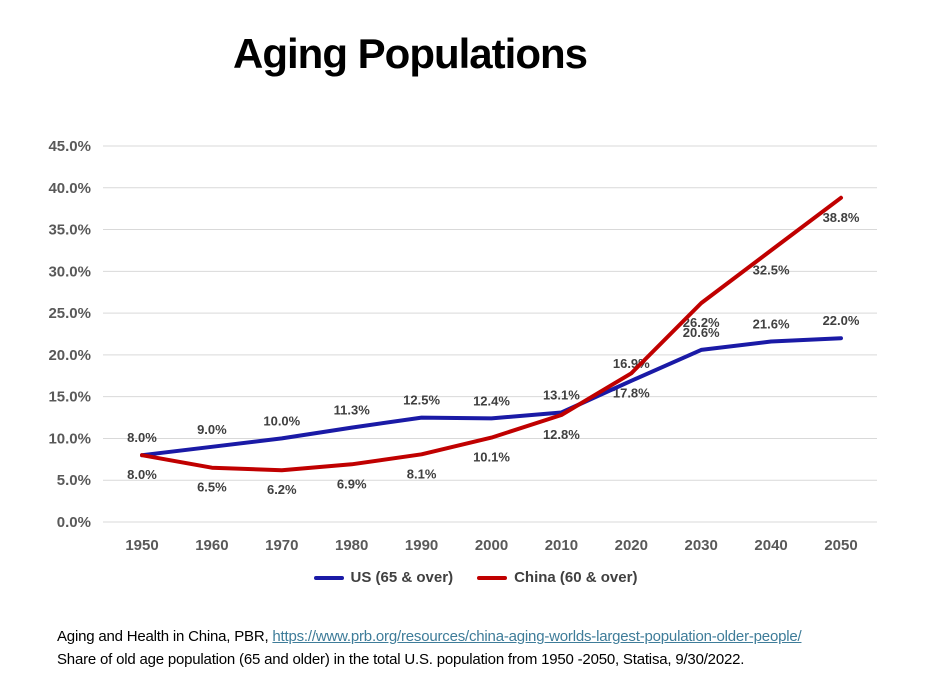 Image resolution: width=951 pixels, height=681 pixels. What do you see at coordinates (211, 545) in the screenshot?
I see `x-tick-label: 1960` at bounding box center [211, 545].